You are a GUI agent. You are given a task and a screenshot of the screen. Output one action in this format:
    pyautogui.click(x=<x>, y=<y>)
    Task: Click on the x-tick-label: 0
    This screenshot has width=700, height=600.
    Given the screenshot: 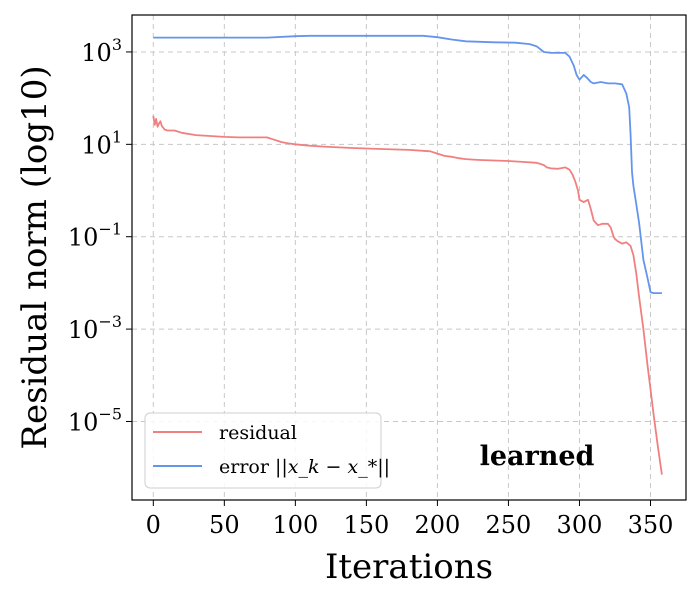 What is the action you would take?
    pyautogui.click(x=153, y=525)
    